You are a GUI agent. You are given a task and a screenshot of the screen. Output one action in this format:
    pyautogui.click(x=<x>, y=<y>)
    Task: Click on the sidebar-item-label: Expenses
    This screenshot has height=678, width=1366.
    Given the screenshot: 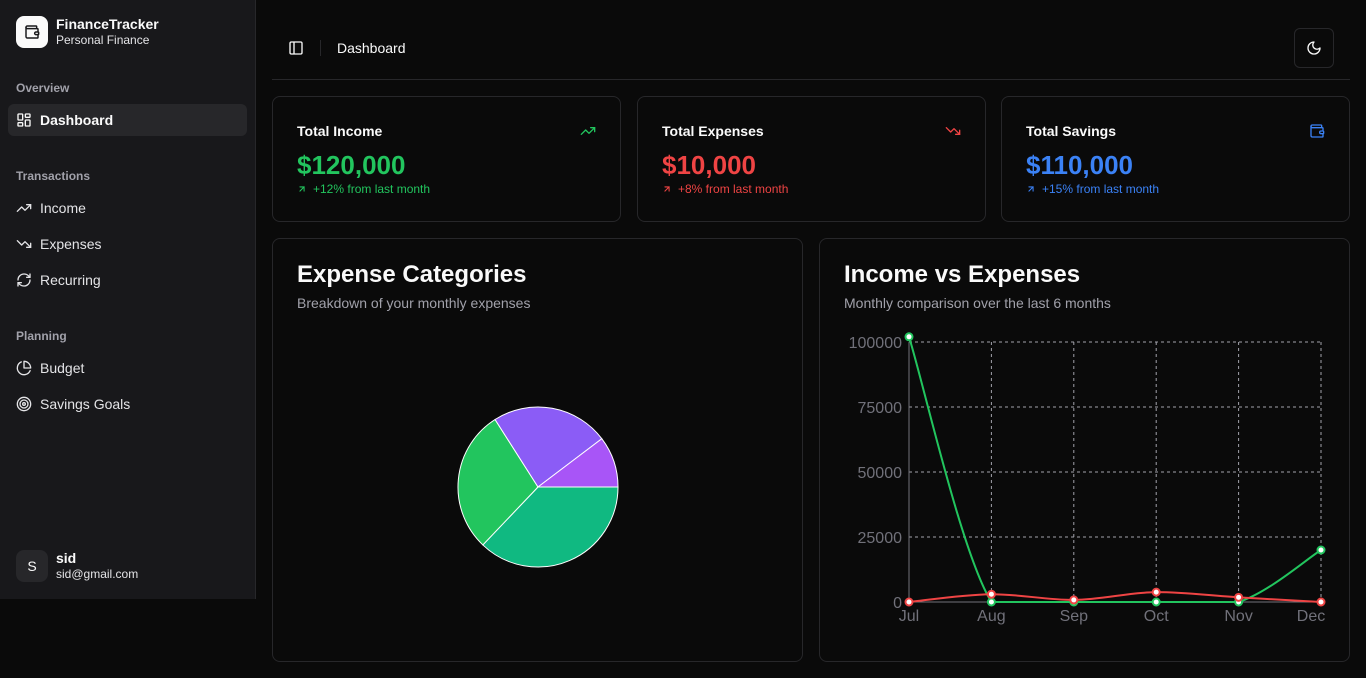 What is the action you would take?
    pyautogui.click(x=71, y=244)
    